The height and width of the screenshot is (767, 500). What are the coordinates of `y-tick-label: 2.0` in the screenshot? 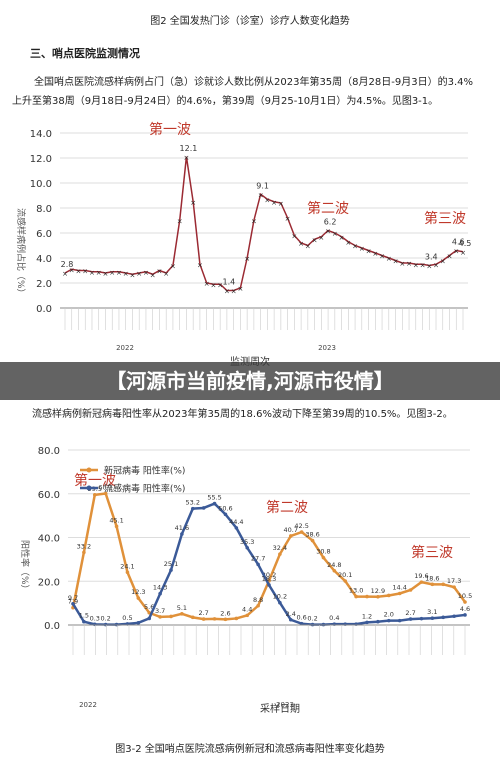 It's located at (44, 284).